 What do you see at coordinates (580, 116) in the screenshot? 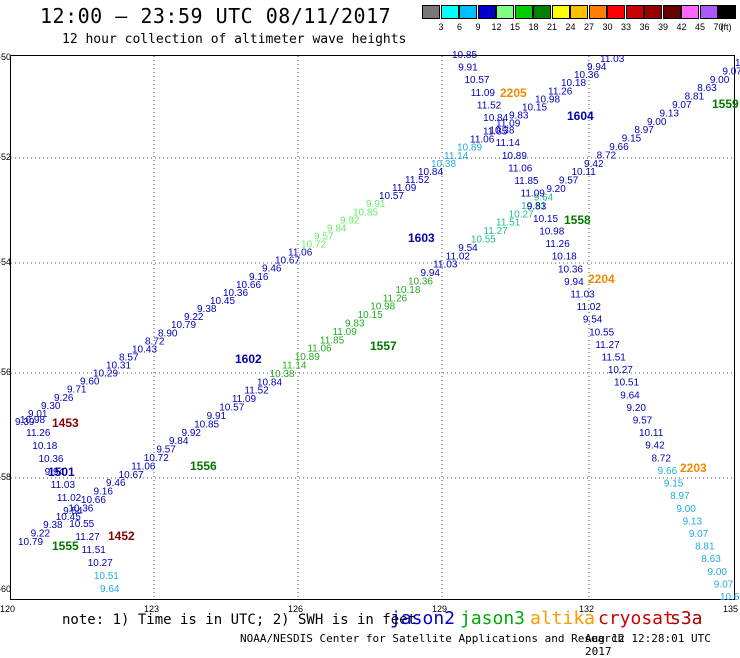
I see `pass-time-label: 1604` at bounding box center [580, 116].